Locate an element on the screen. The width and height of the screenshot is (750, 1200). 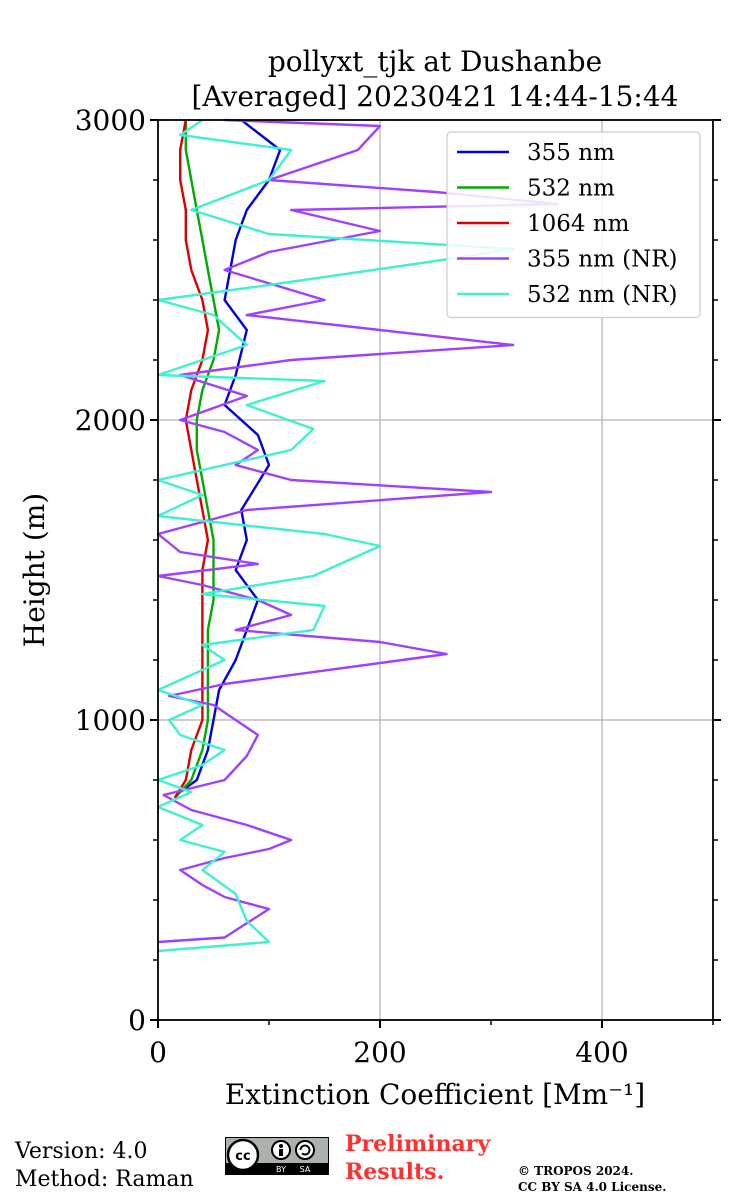
x-tick-label: 400 is located at coordinates (601, 1052).